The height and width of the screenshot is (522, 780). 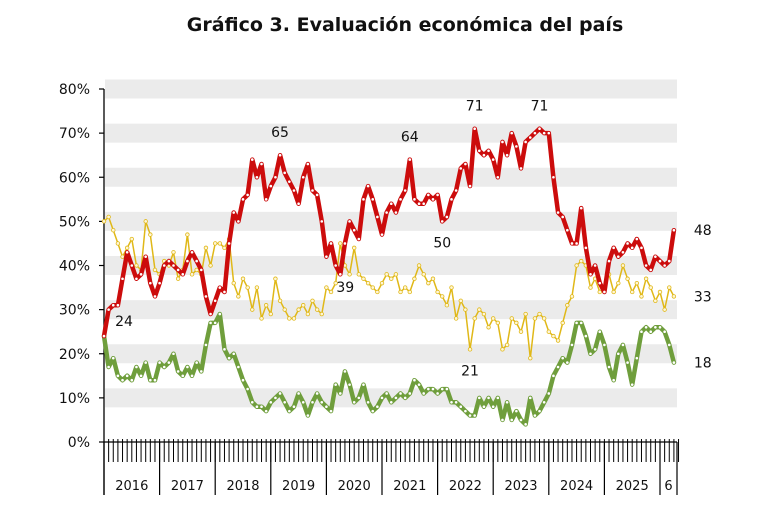 What do you see at coordinates (74, 267) in the screenshot?
I see `y-tick-label: 40%` at bounding box center [74, 267].